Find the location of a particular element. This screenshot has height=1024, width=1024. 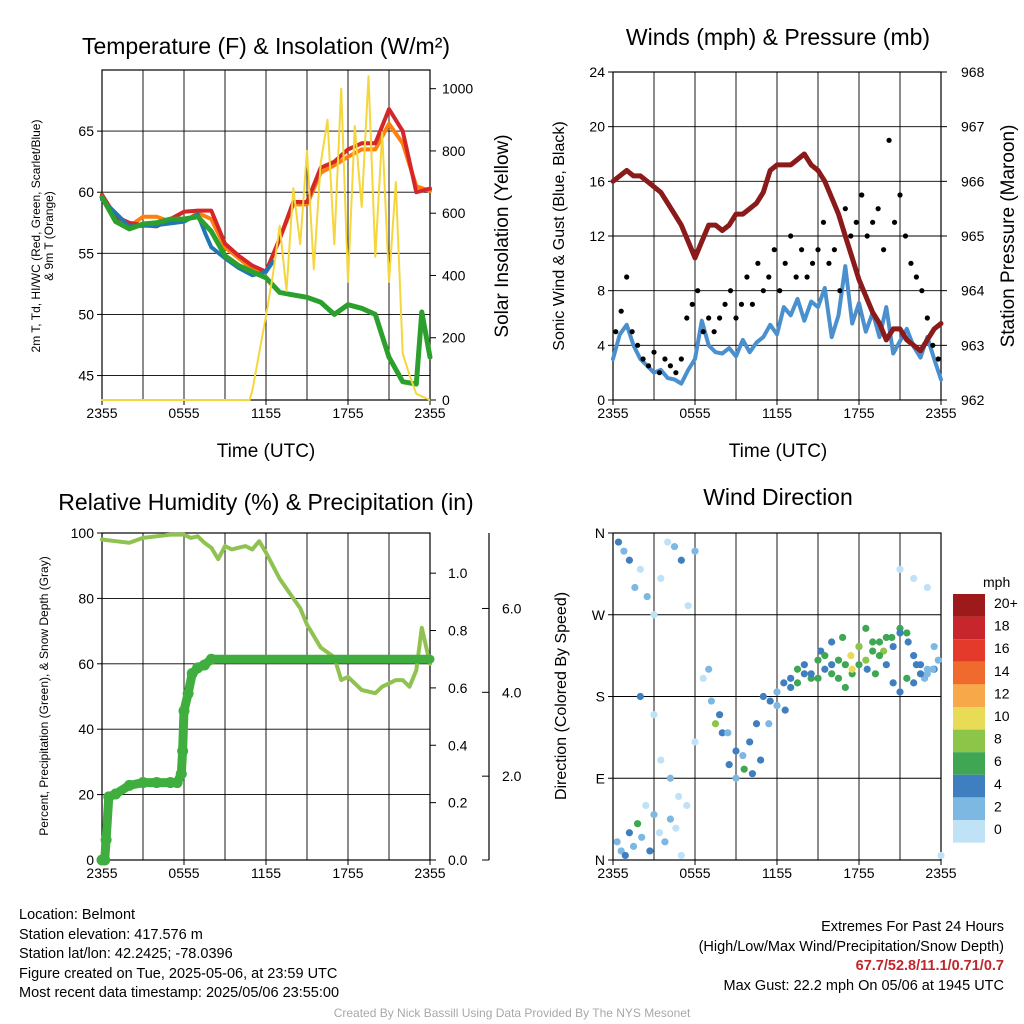

extremes-values: 67.7/52.8/11.1/0.71/0.7 is located at coordinates (929, 966).